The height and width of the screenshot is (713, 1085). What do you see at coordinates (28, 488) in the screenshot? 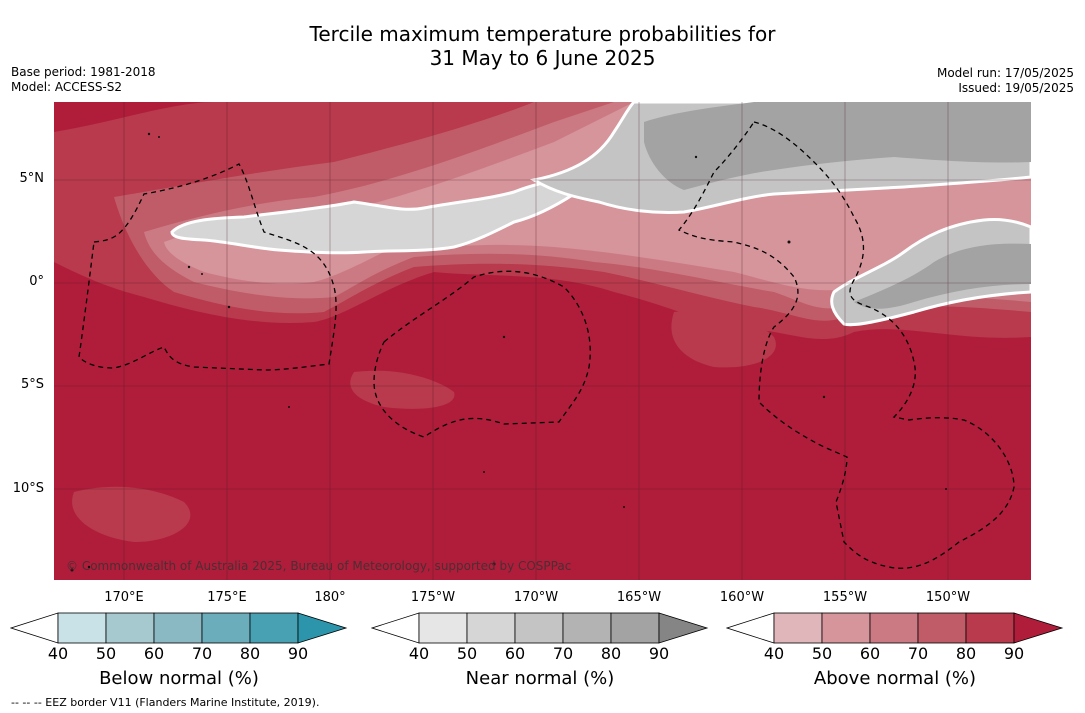
I see `lat-label-10s: 10°S` at bounding box center [28, 488].